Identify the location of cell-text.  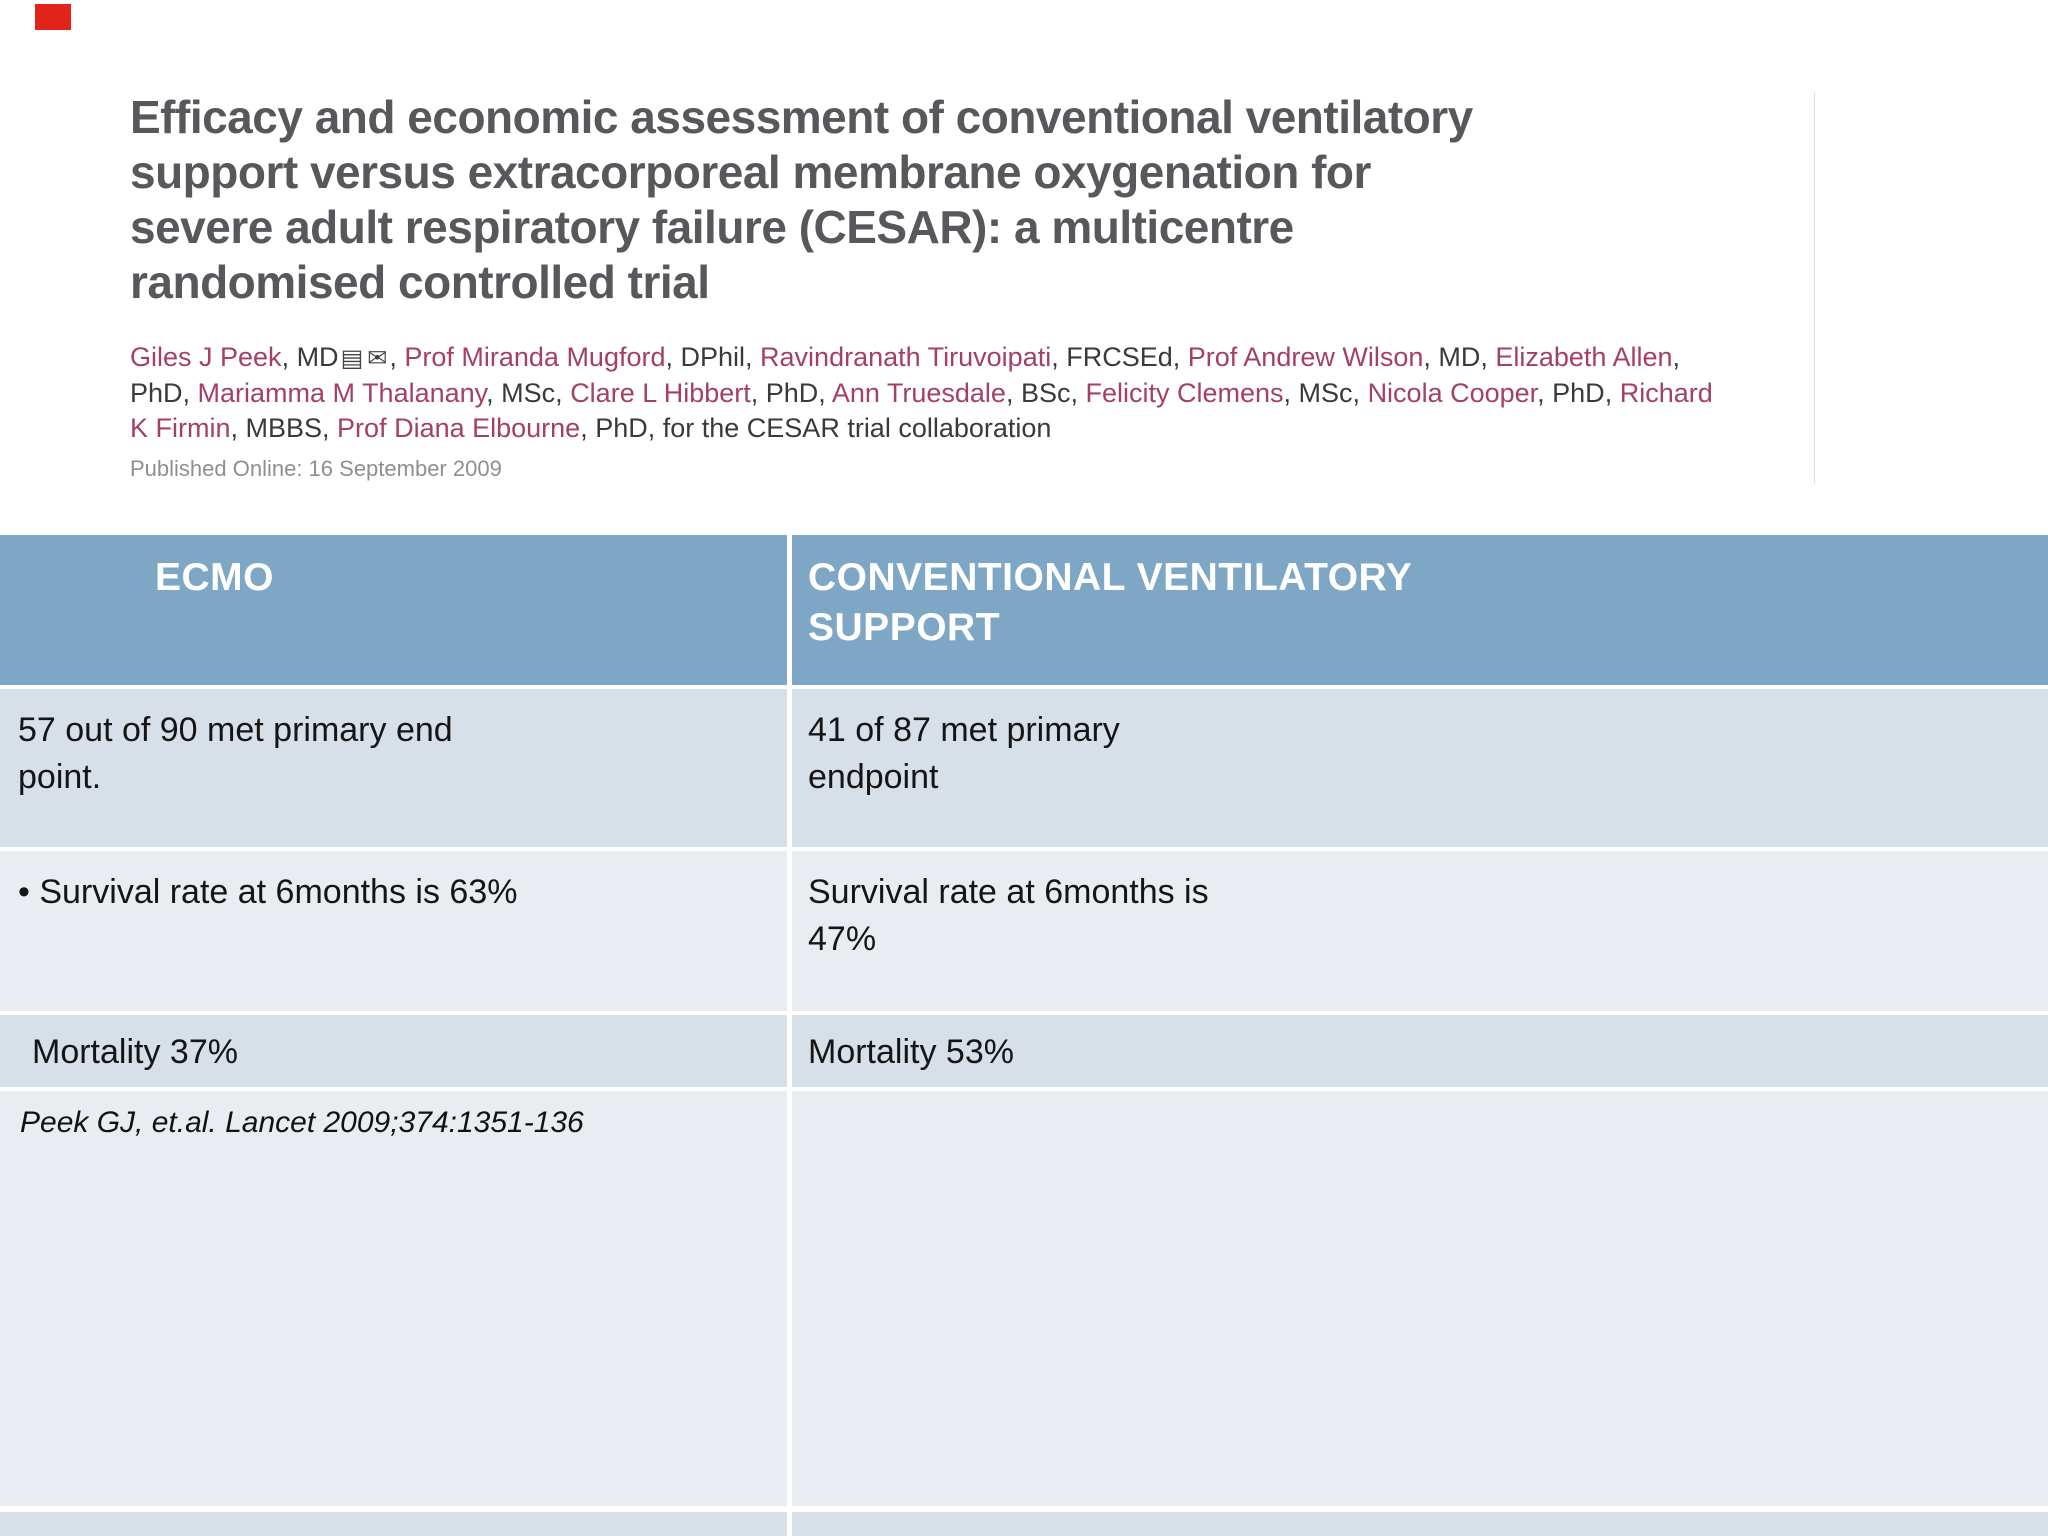
(1420, 1100).